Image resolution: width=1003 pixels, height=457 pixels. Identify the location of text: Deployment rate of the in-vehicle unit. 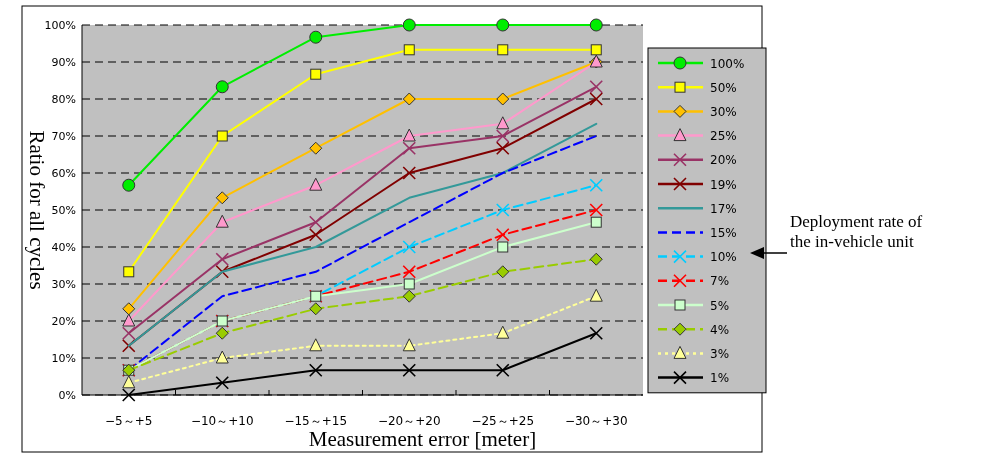
(857, 232).